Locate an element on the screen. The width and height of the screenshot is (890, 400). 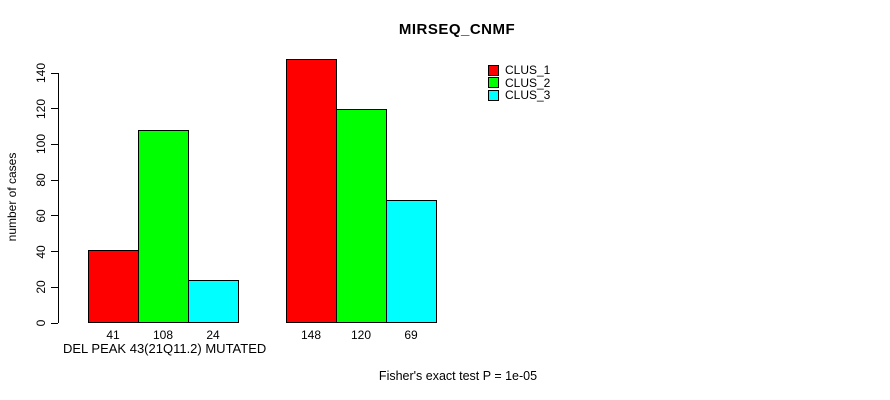
legend-label: CLUS_2 is located at coordinates (528, 82).